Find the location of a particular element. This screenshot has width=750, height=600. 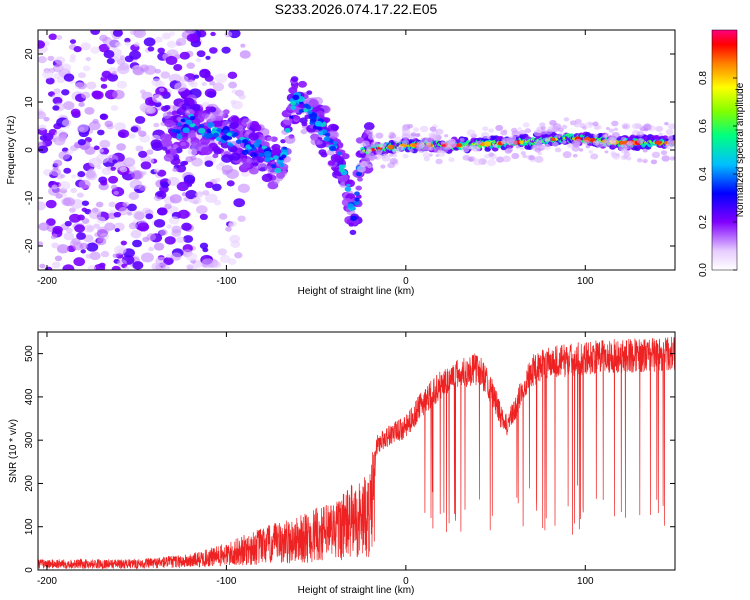

colorbar-tick-label: 0.2 is located at coordinates (703, 222).